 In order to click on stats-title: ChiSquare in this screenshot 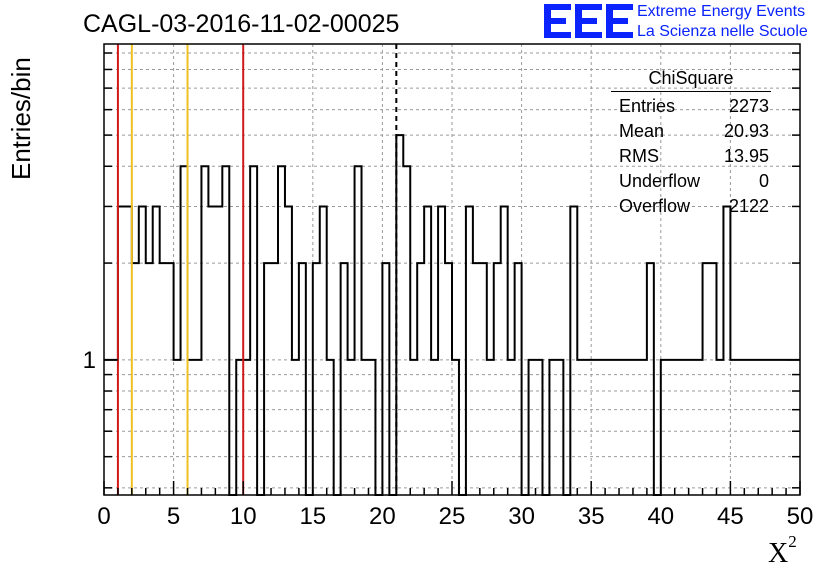, I will do `click(691, 80)`.